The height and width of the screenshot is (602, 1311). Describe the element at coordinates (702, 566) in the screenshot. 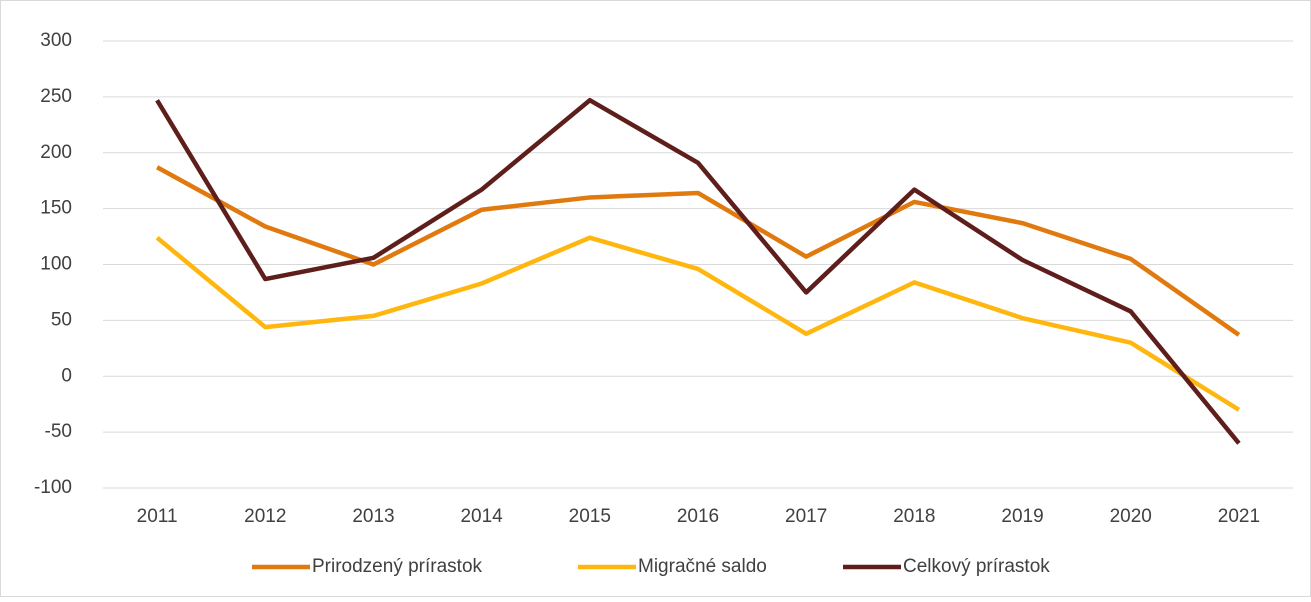

I see `legend-label: Migračné saldo` at that location.